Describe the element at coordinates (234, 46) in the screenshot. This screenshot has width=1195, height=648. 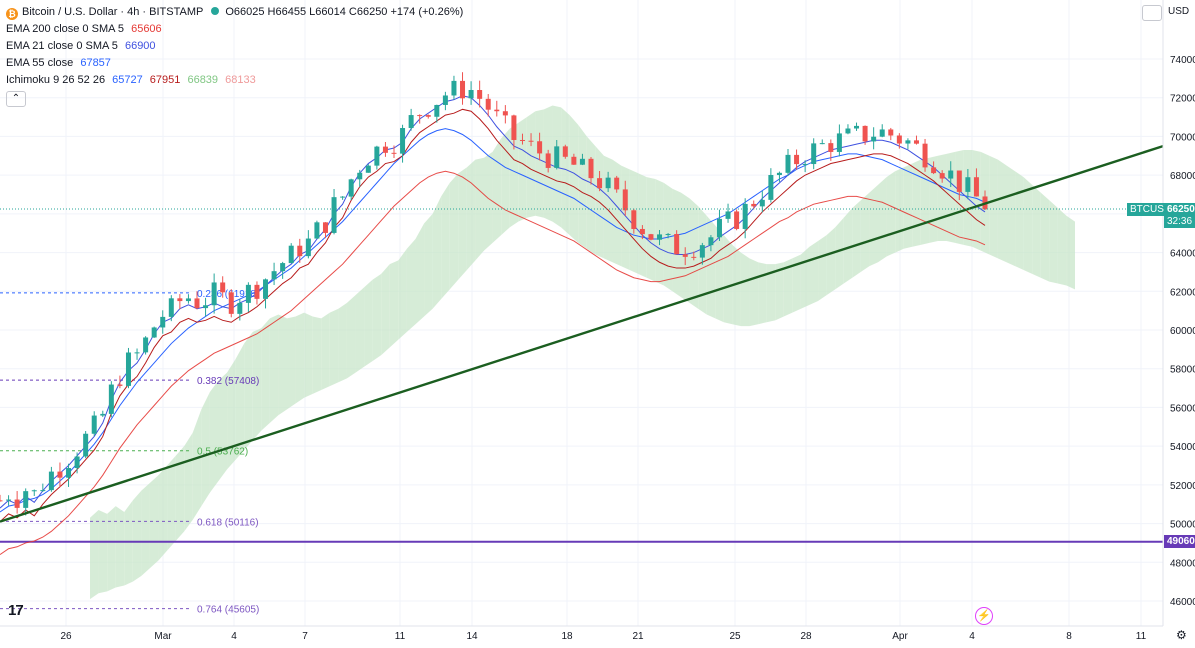
I see `indicator-row: EMA 21 close 0 SMA 5 66900` at that location.